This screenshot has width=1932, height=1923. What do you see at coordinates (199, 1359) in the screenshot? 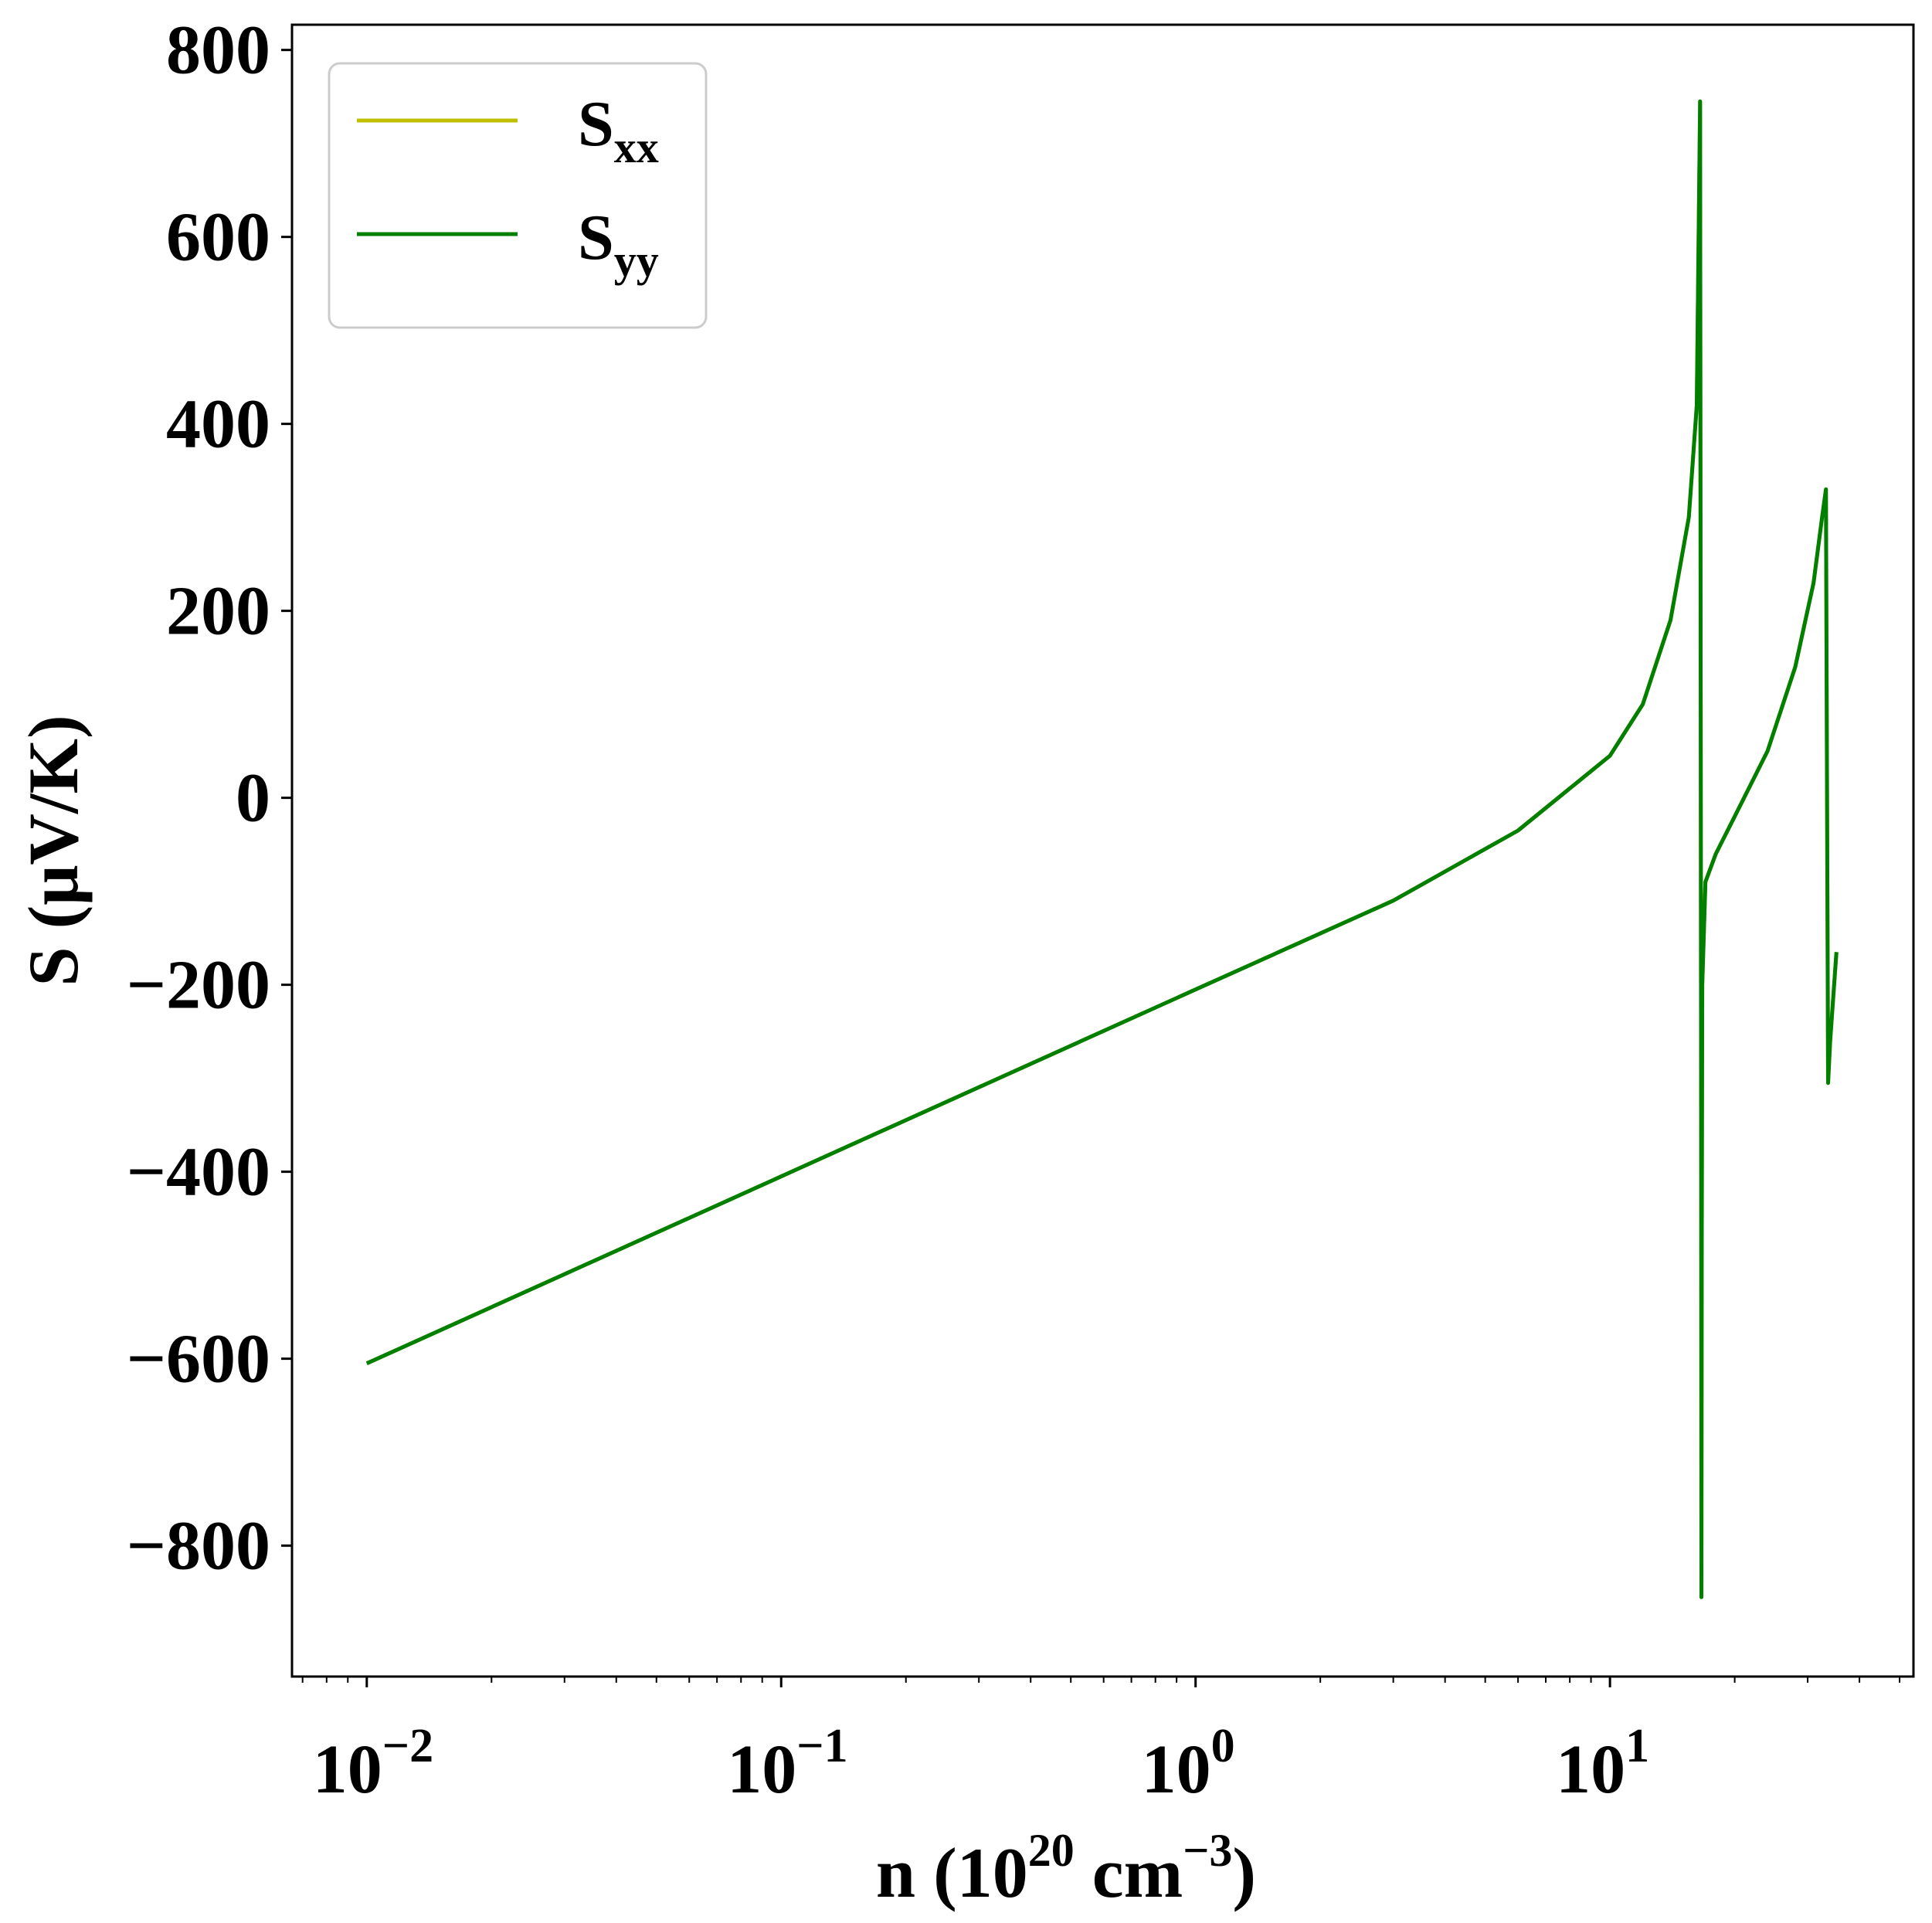
I see `y-tick-label: −600` at bounding box center [199, 1359].